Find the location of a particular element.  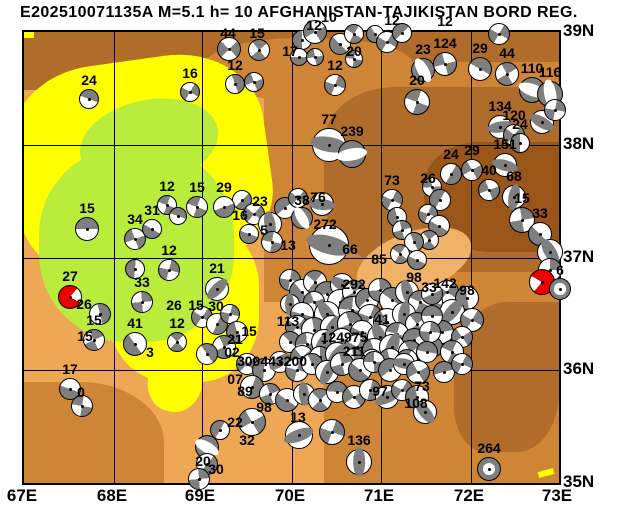

depth-label: 15 is located at coordinates (87, 208).